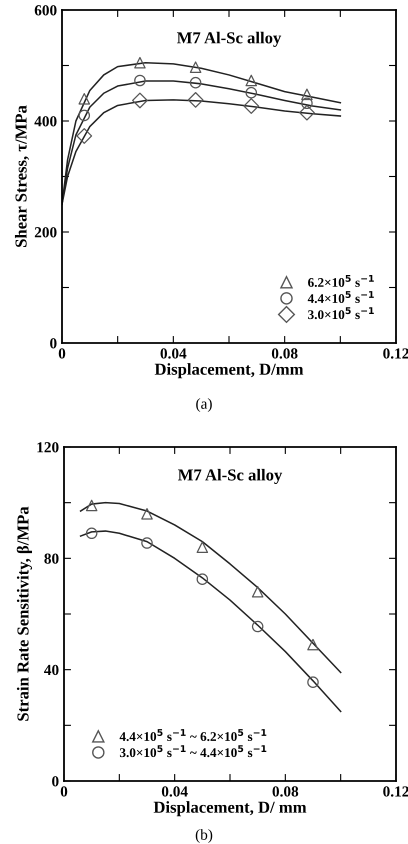  Describe the element at coordinates (45, 121) in the screenshot. I see `y-tick-label: 400` at that location.